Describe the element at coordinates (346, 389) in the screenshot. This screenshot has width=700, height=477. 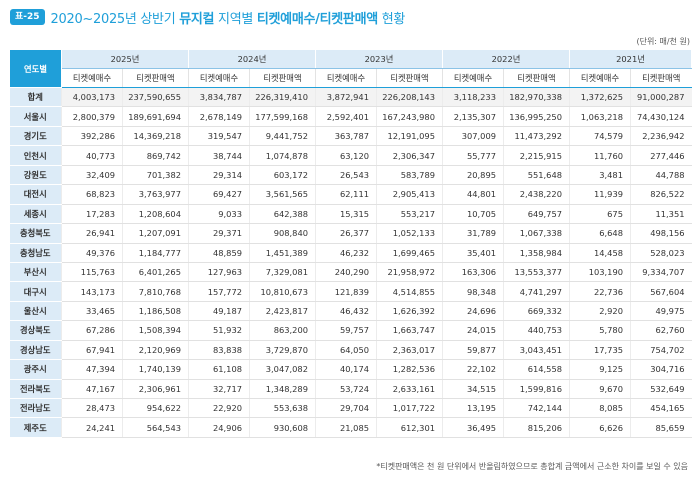
I see `ticket-count-cell: 53,724` at that location.